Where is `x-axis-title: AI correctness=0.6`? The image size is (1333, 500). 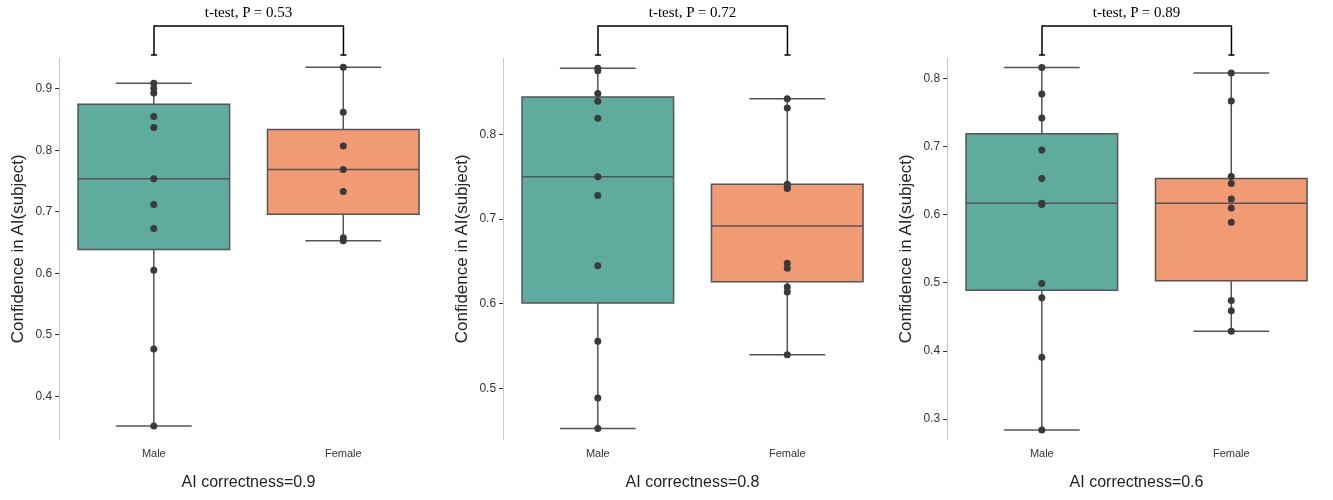
x-axis-title: AI correctness=0.6 is located at coordinates (1136, 481).